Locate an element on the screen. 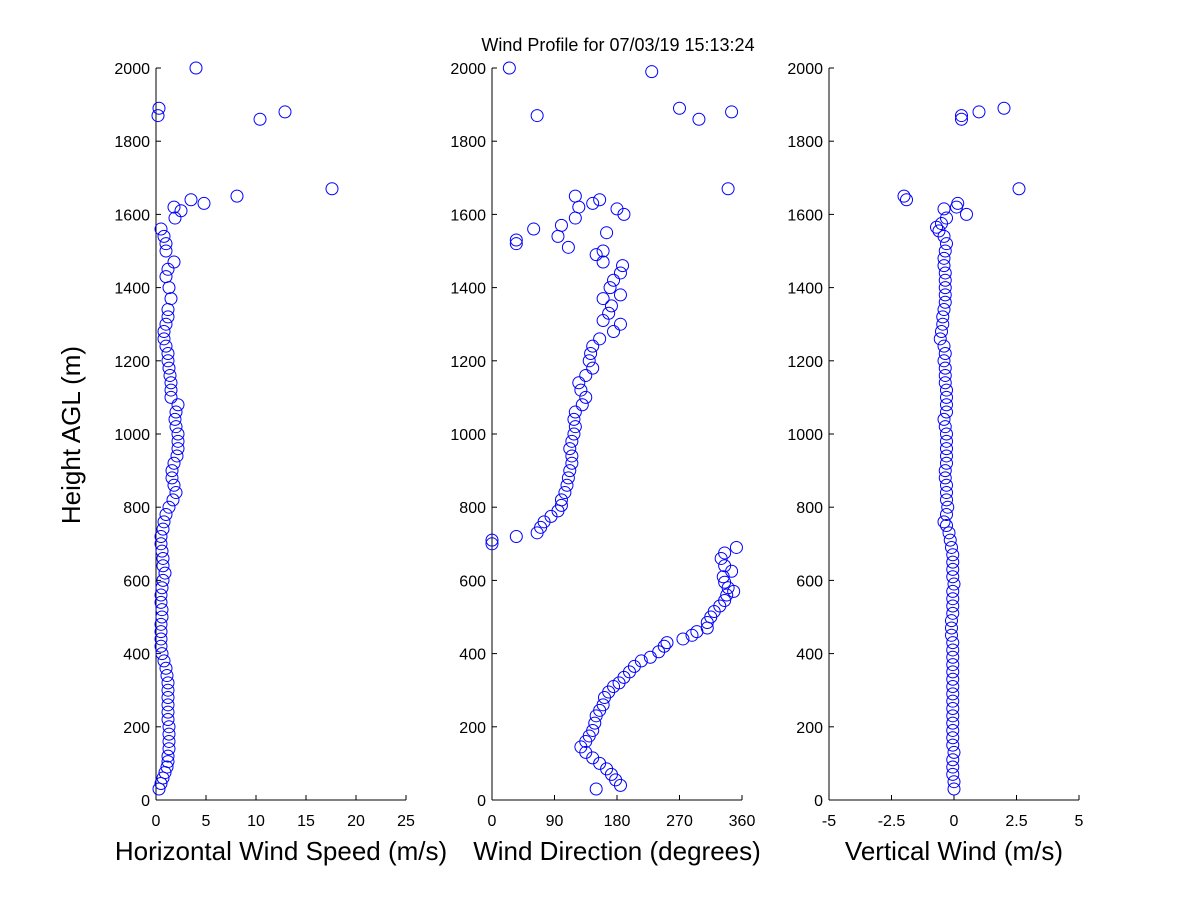 The width and height of the screenshot is (1200, 900). y-tick-label: 1400 is located at coordinates (805, 289).